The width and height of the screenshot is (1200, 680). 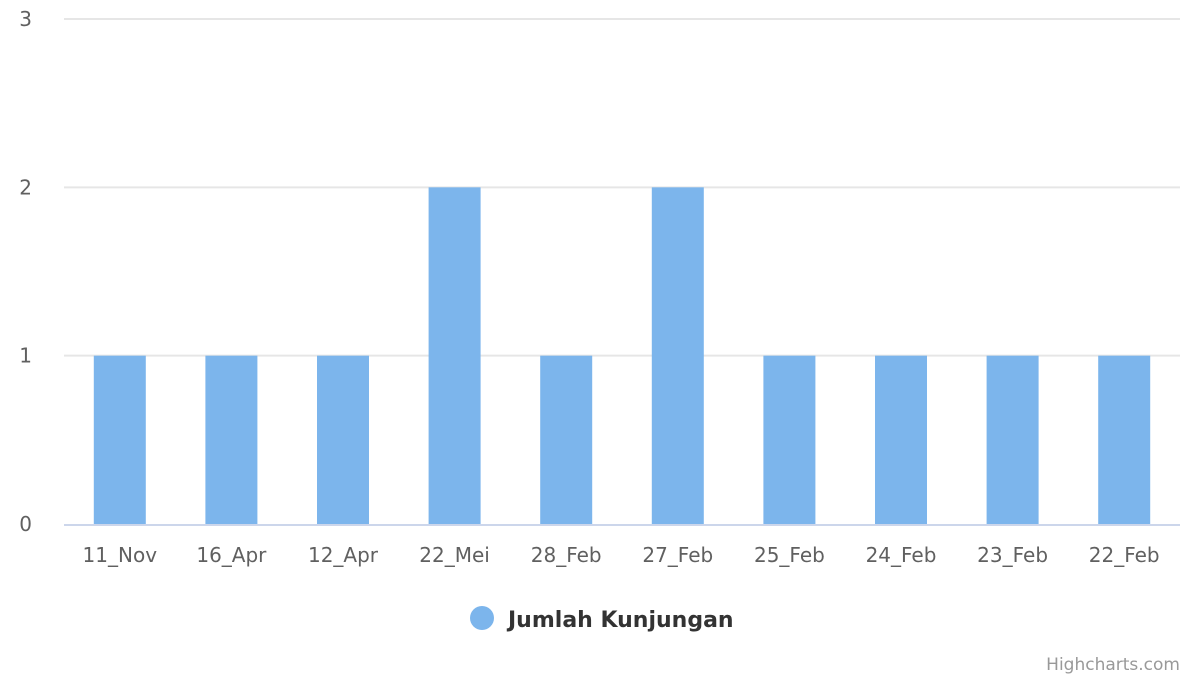 I want to click on x-tick-label: 11_Nov, so click(x=120, y=555).